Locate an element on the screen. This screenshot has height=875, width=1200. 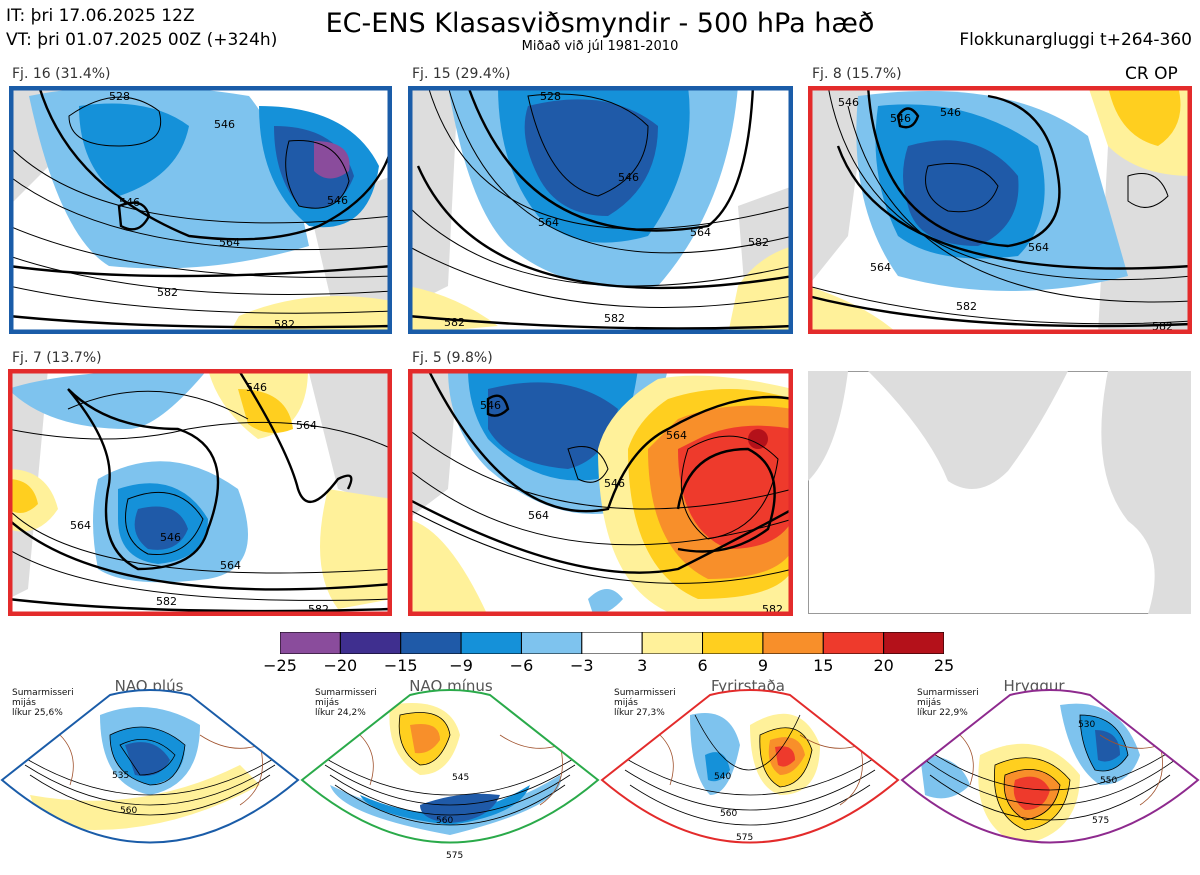
regime-note-1: Sumarmisseri mijás líkur 25,6% is located at coordinates (43, 703).